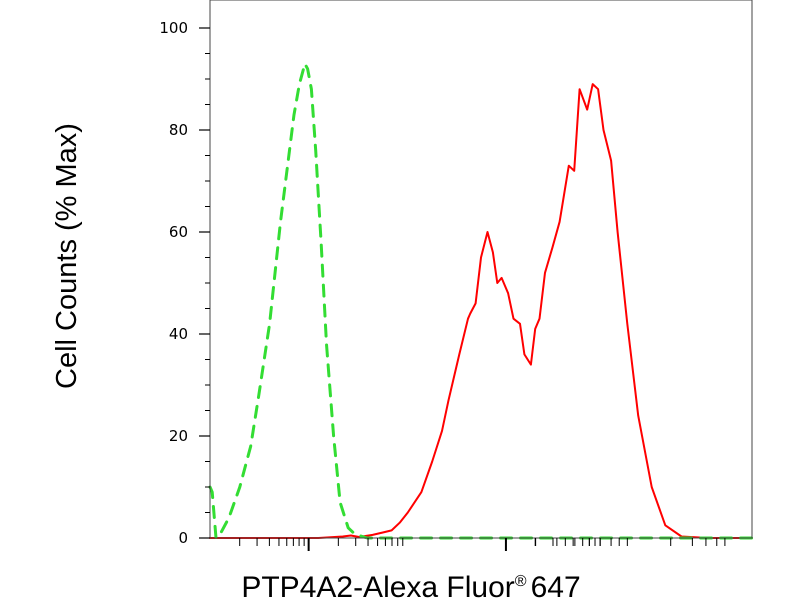 This screenshot has width=800, height=600. I want to click on x-axis-title-main: PTP4A2-Alexa Fluor, so click(377, 585).